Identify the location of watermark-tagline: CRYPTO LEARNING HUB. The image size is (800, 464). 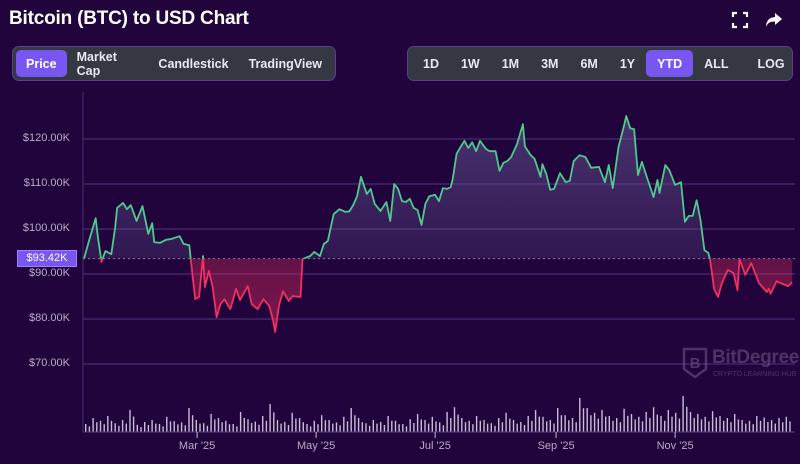
(755, 374).